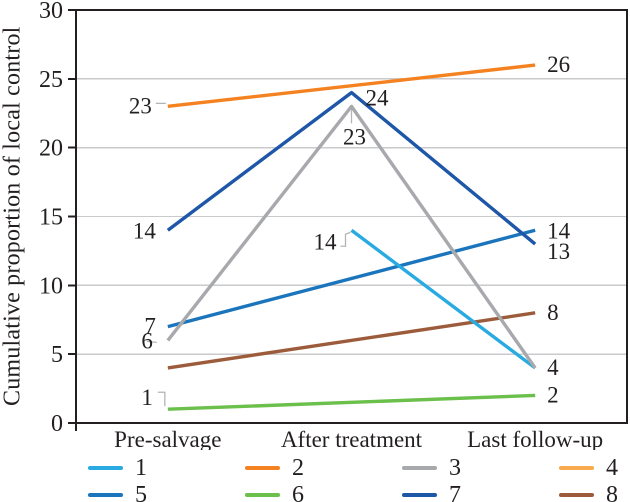 The width and height of the screenshot is (630, 502). Describe the element at coordinates (298, 491) in the screenshot. I see `legend-label-6: 6` at that location.